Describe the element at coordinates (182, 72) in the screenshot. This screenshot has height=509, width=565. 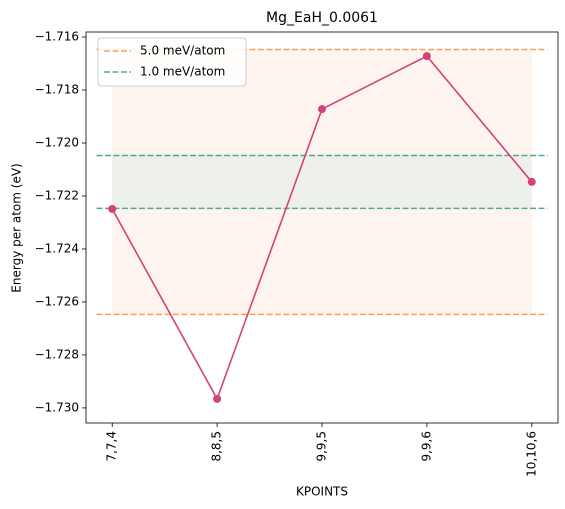
I see `legend-label: 1.0 meV/atom` at that location.